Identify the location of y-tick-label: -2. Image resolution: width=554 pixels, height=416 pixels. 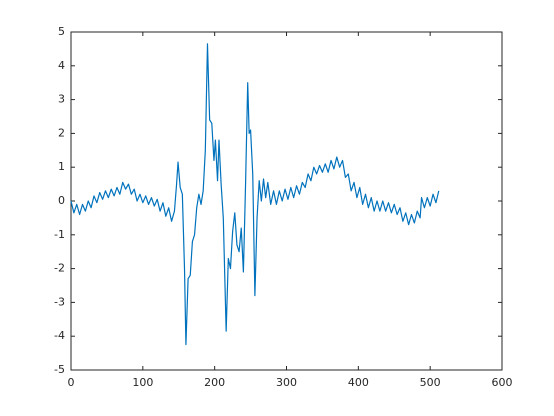
(59, 268).